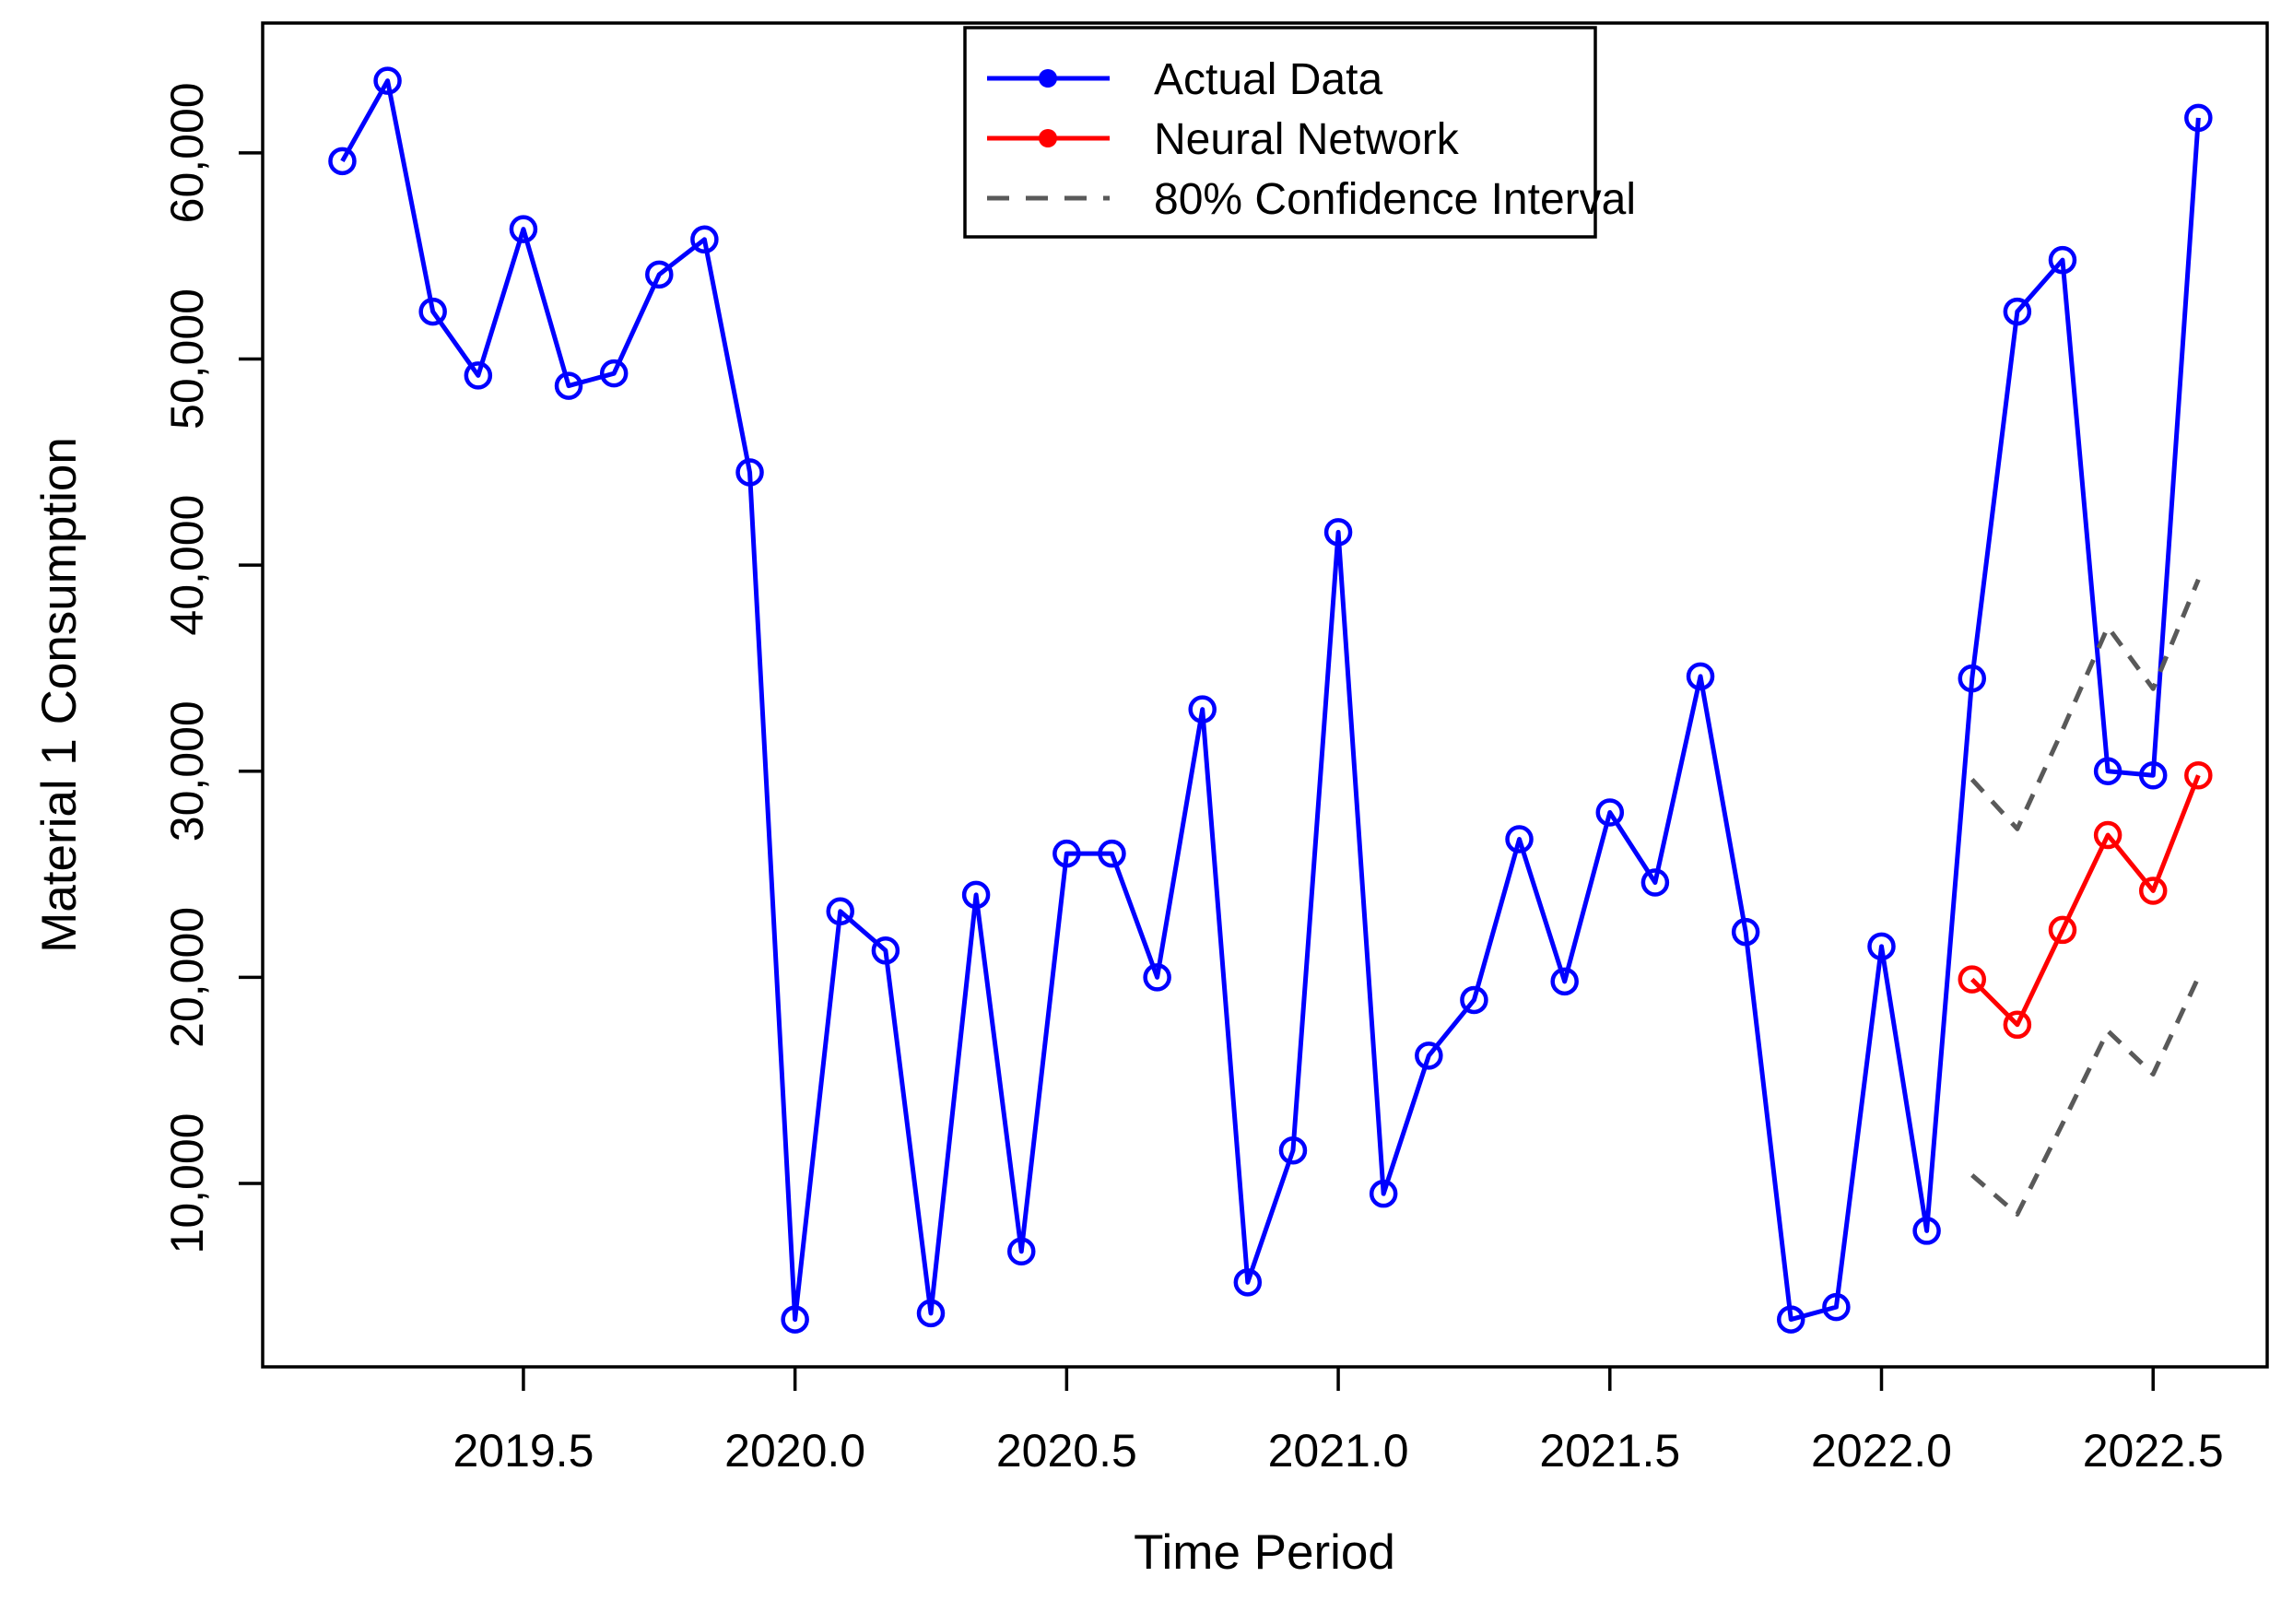  Describe the element at coordinates (523, 1451) in the screenshot. I see `x-tick-label: 2019.5` at that location.